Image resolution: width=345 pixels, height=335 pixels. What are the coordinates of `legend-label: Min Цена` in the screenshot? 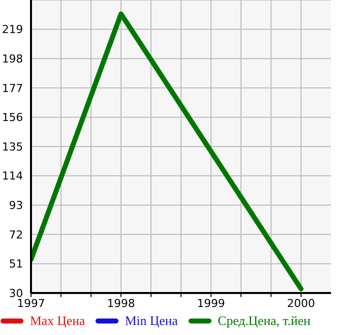 It's located at (151, 321).